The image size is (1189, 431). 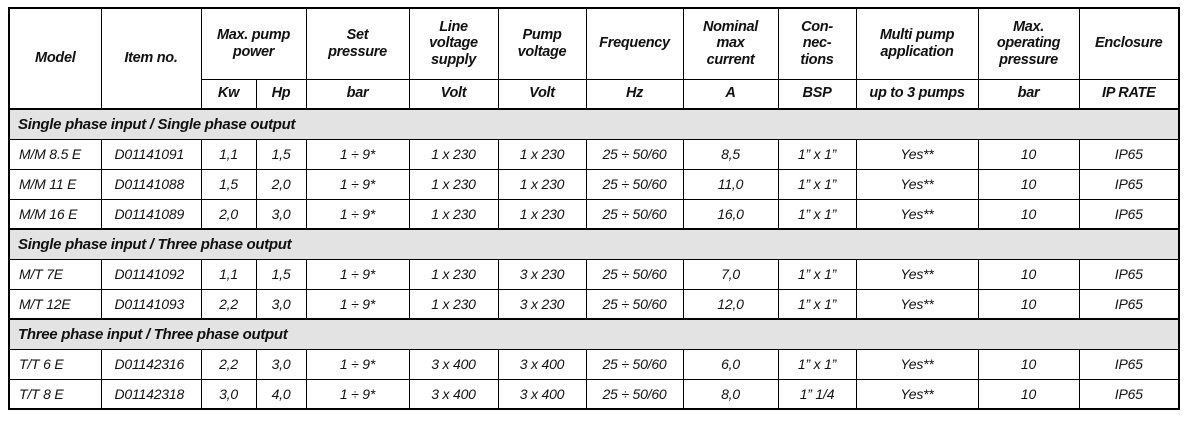 I want to click on cell-nominal-max-current: 8,0, so click(x=730, y=394).